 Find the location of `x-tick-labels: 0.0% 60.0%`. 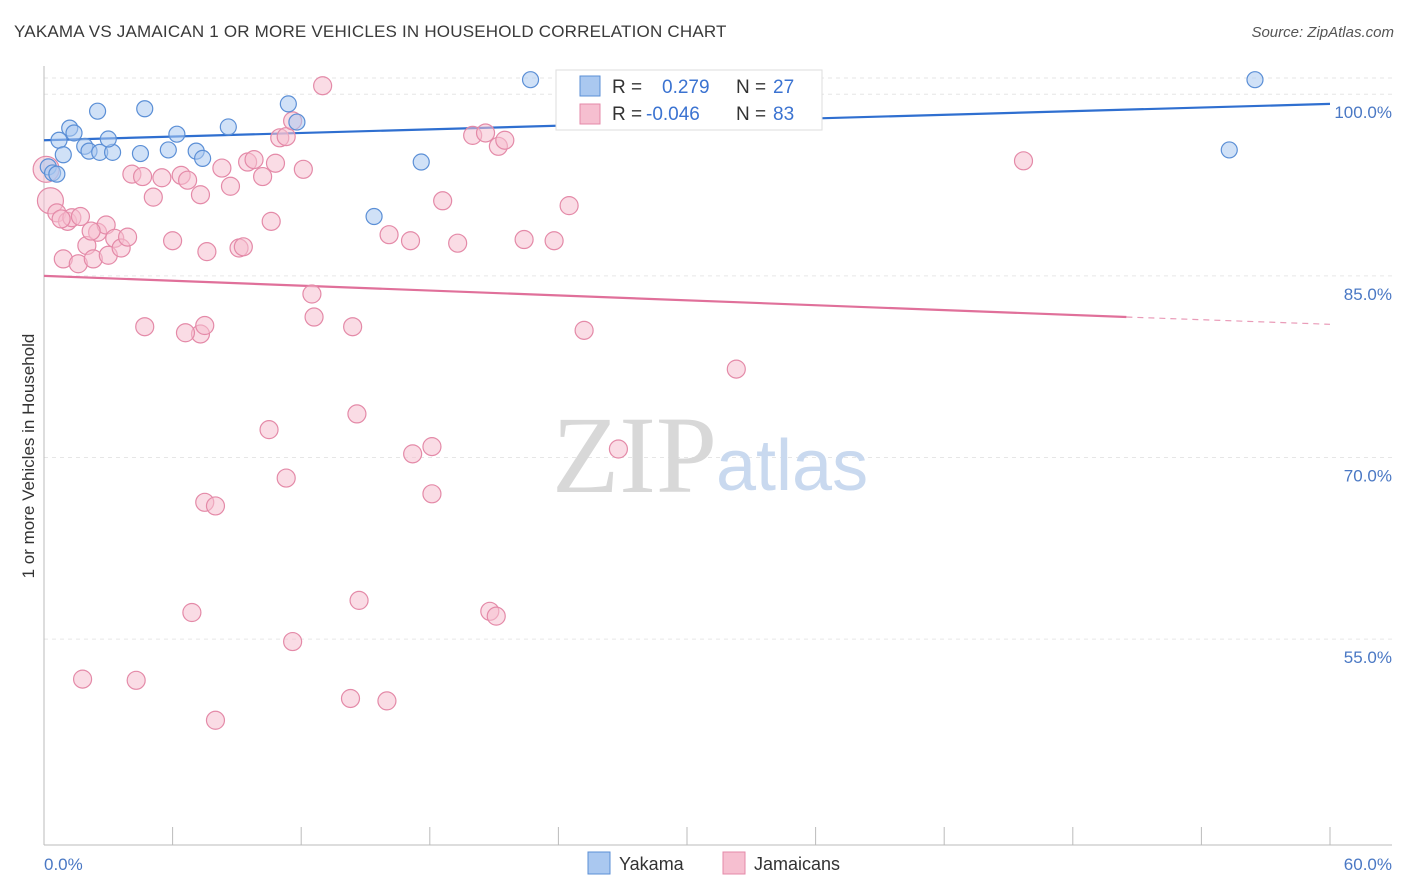

x-tick-labels: 0.0% 60.0% is located at coordinates (718, 864).